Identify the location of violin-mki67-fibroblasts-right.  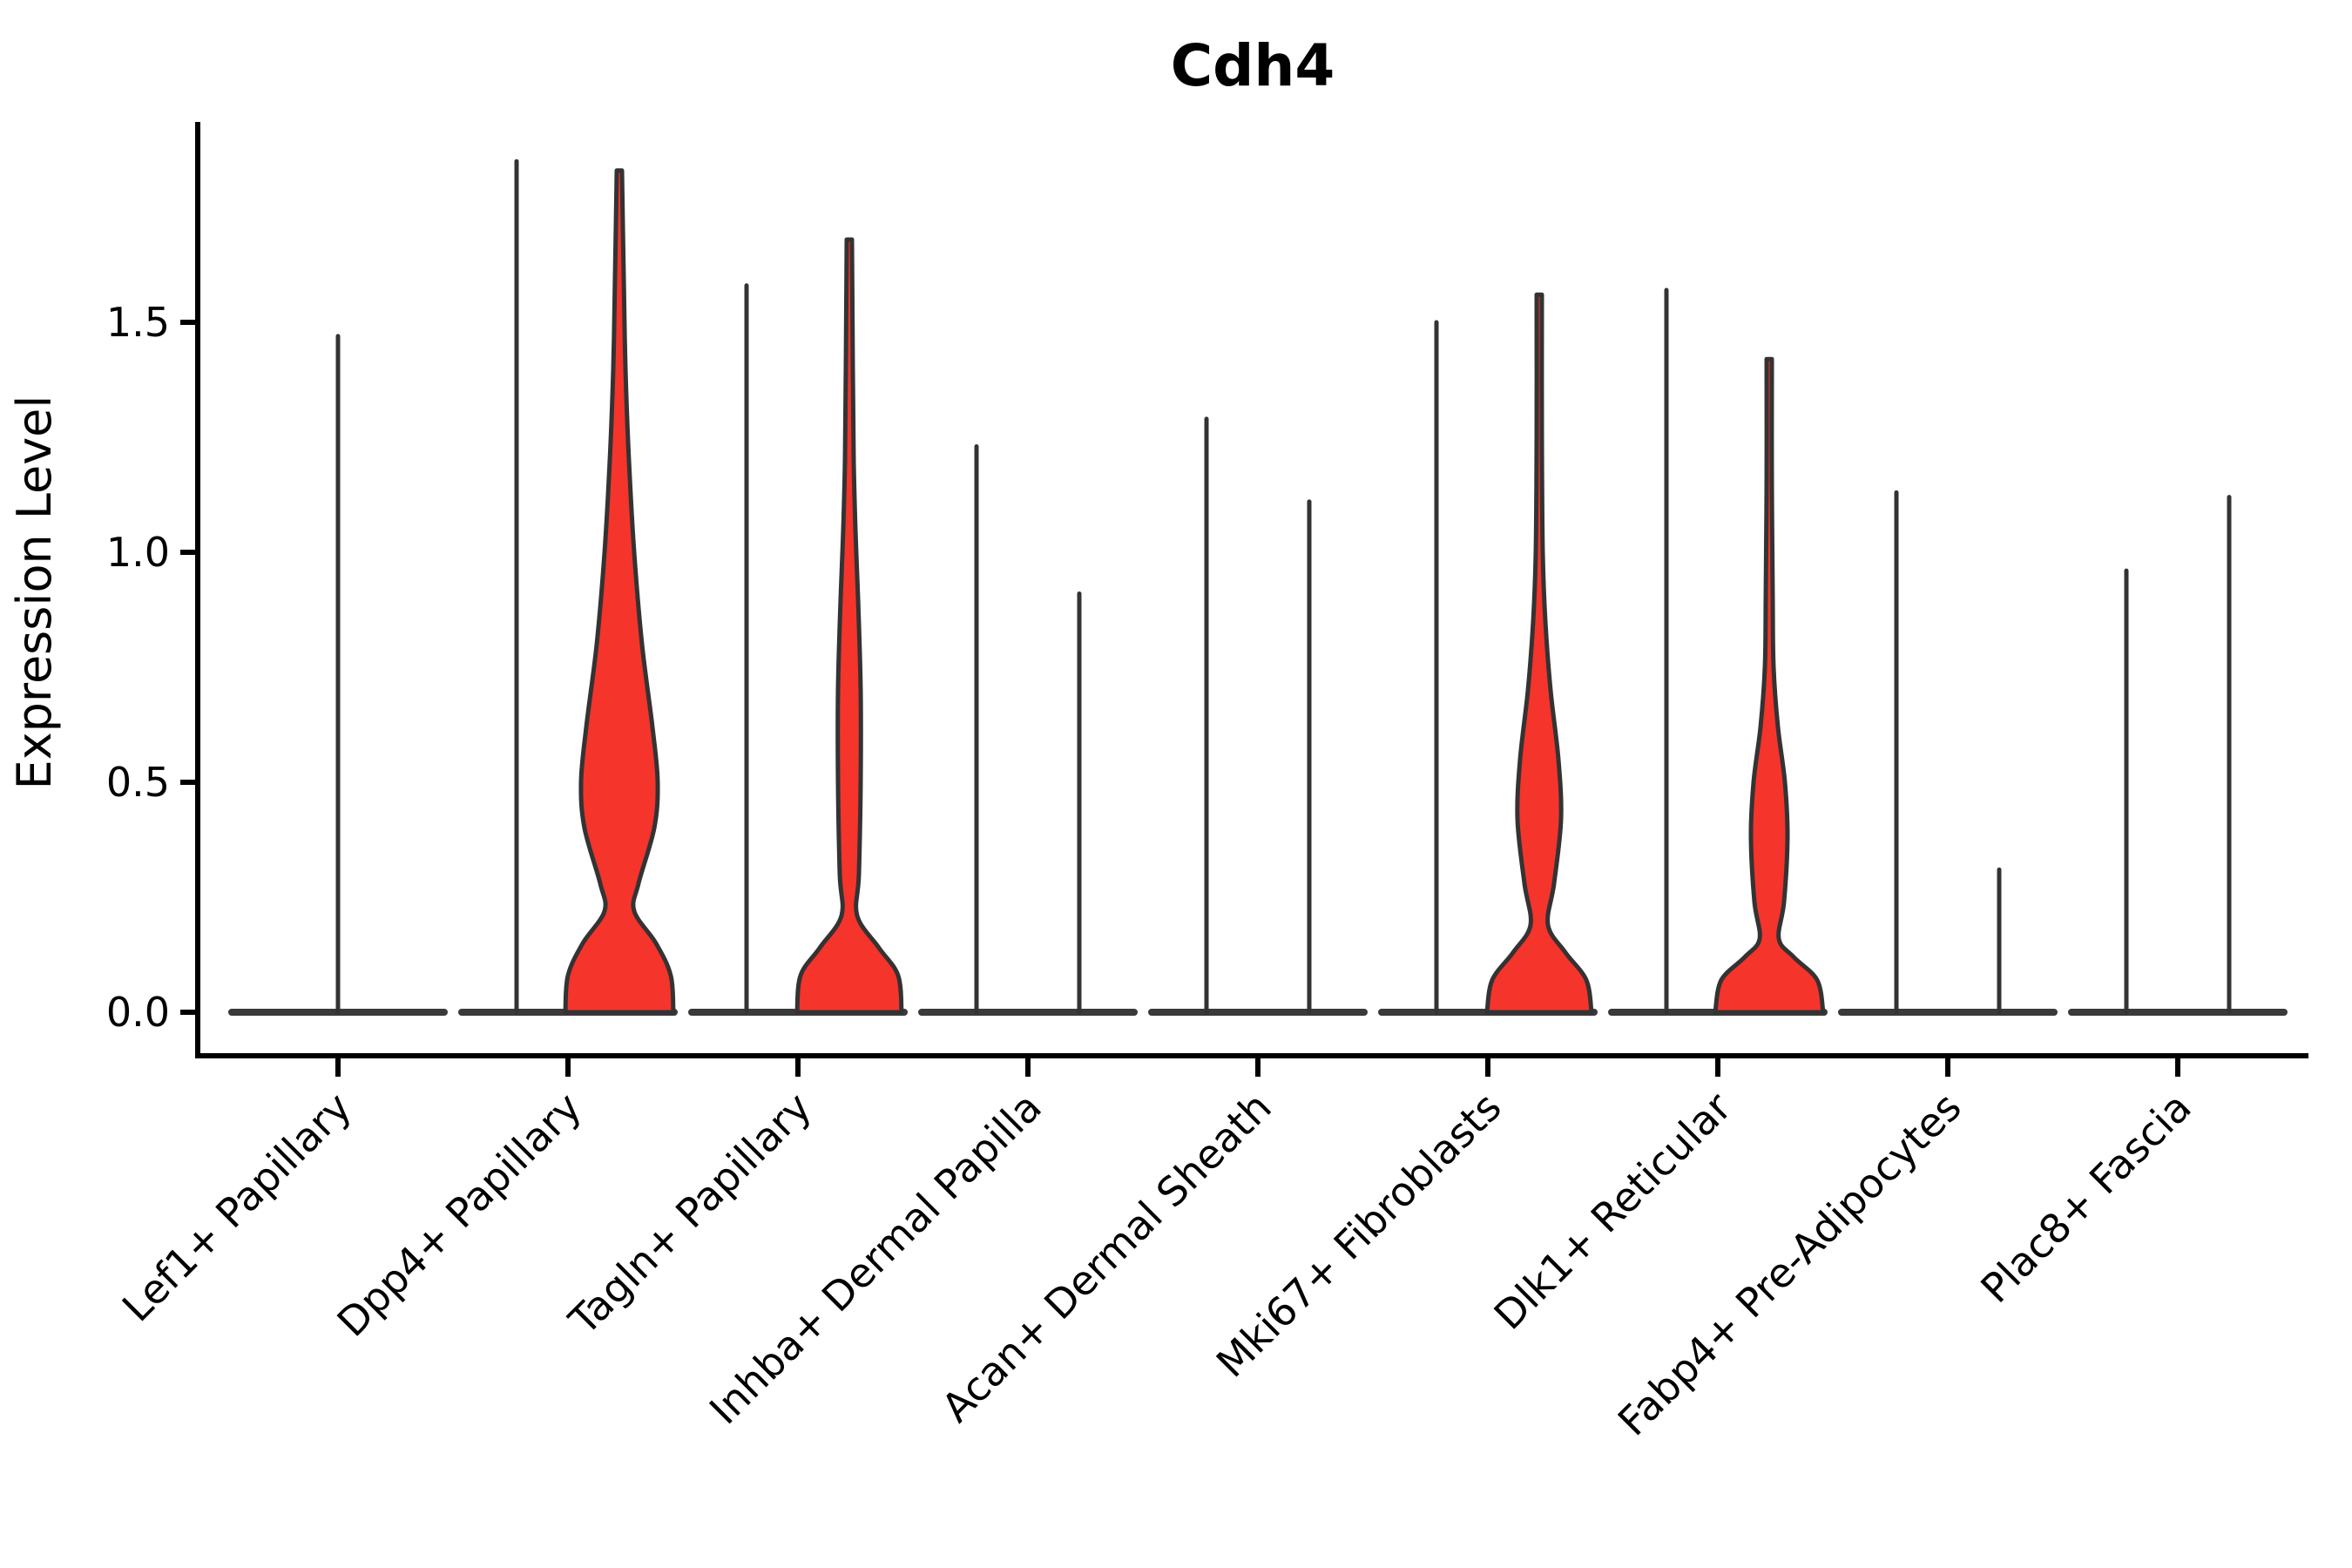
(1539, 653).